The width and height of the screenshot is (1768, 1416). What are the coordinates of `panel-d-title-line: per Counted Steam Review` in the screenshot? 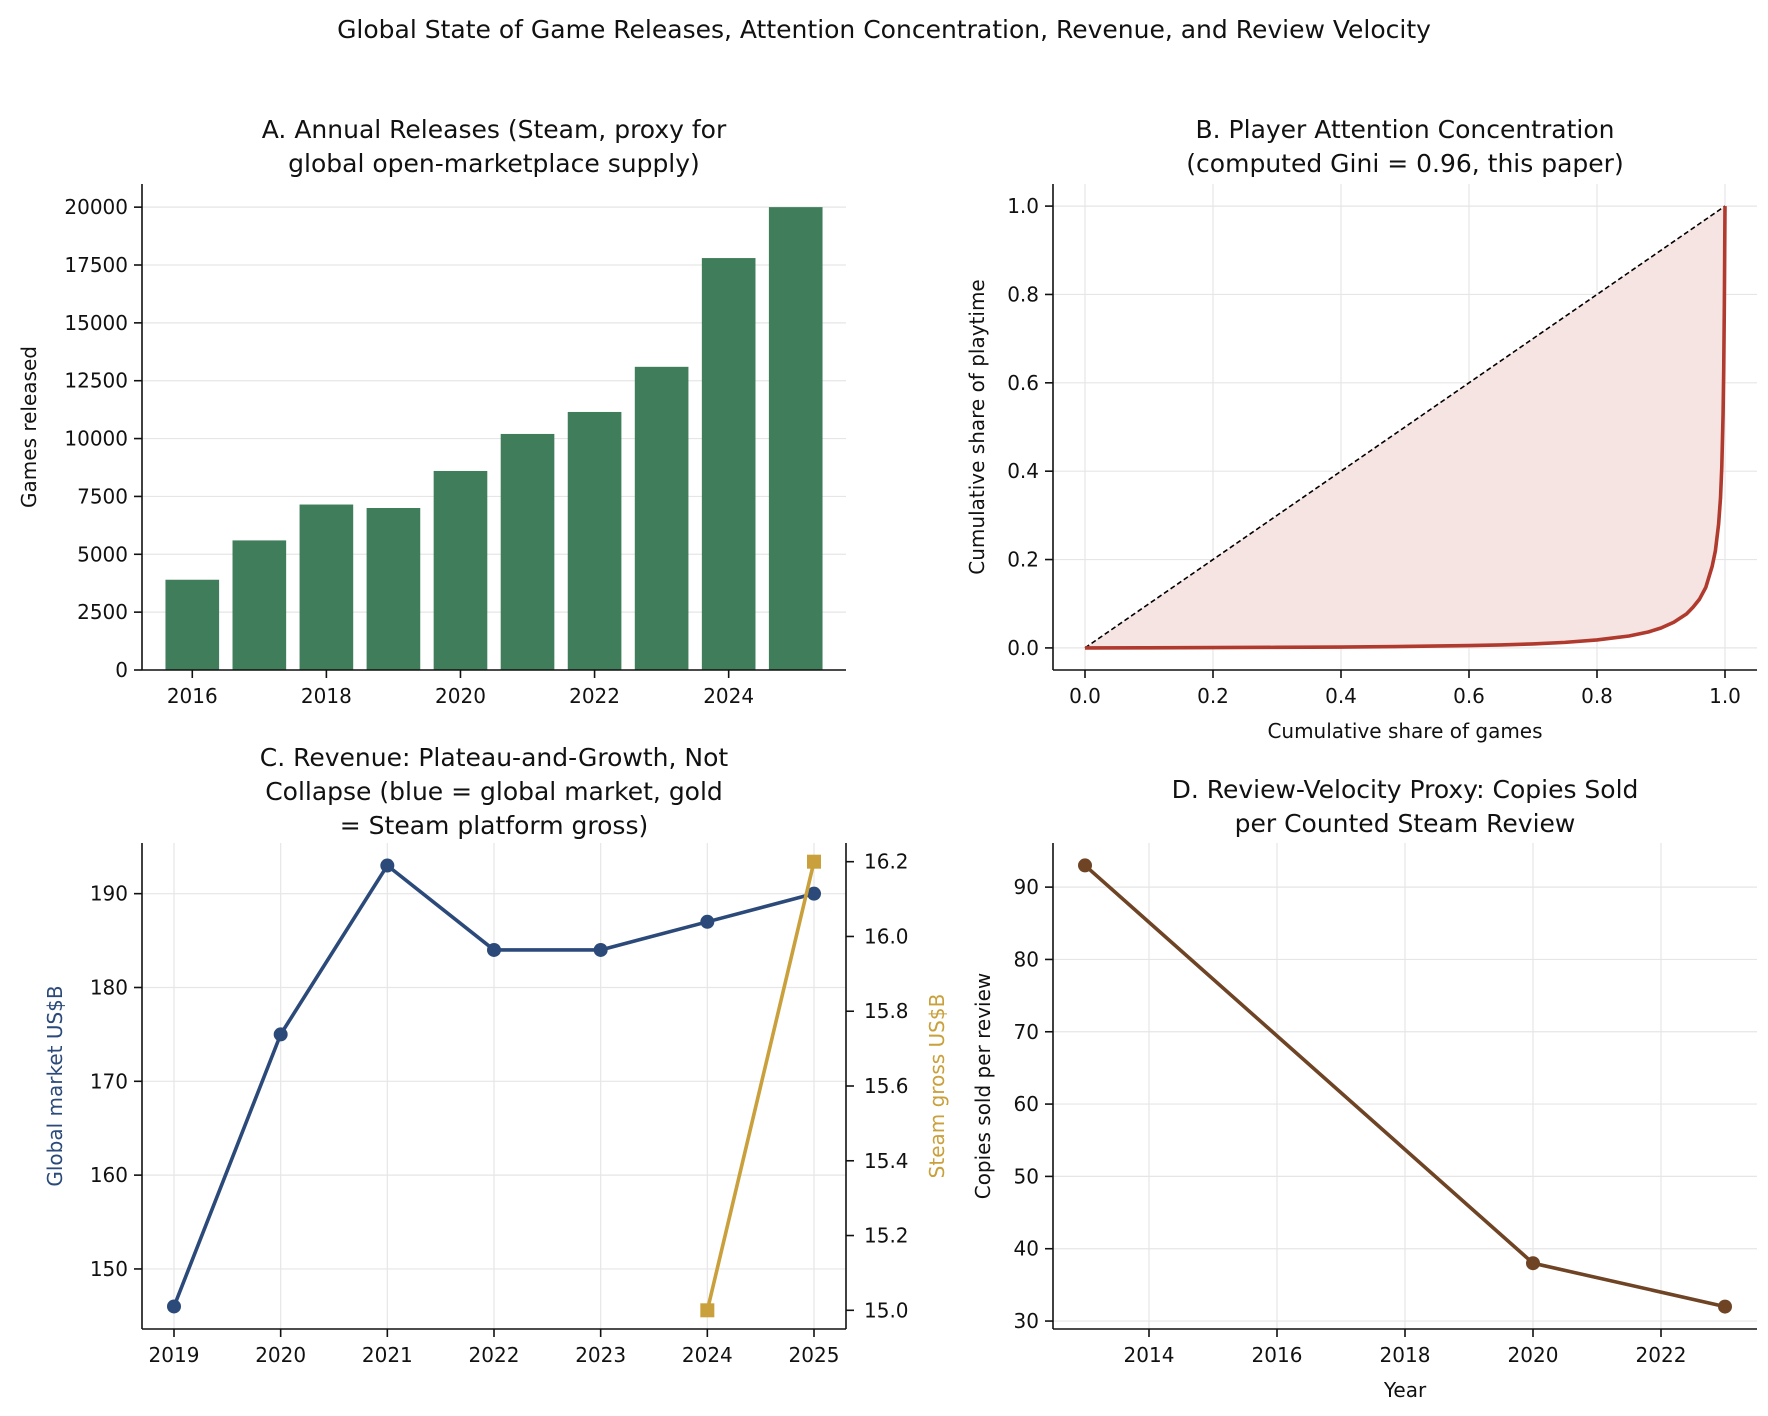 It's located at (1405, 823).